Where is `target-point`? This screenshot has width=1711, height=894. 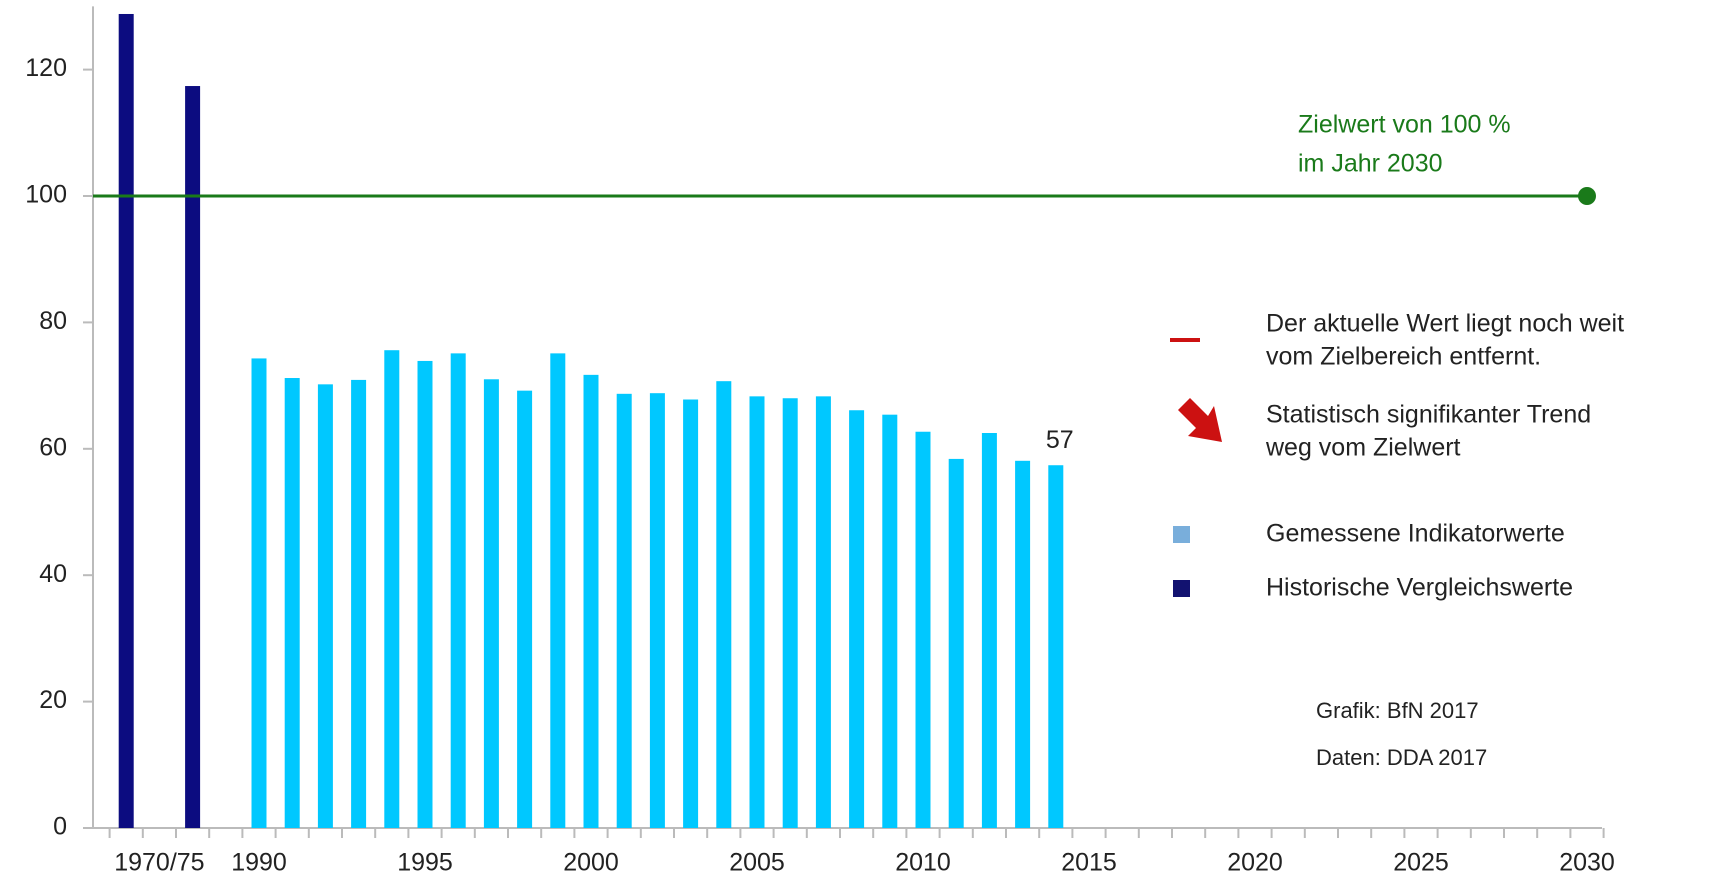
target-point is located at coordinates (1587, 196).